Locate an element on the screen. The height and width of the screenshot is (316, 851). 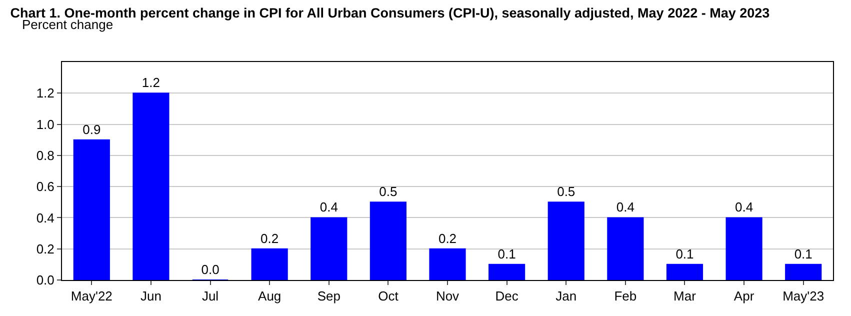
x-tick-label: Jan is located at coordinates (566, 296).